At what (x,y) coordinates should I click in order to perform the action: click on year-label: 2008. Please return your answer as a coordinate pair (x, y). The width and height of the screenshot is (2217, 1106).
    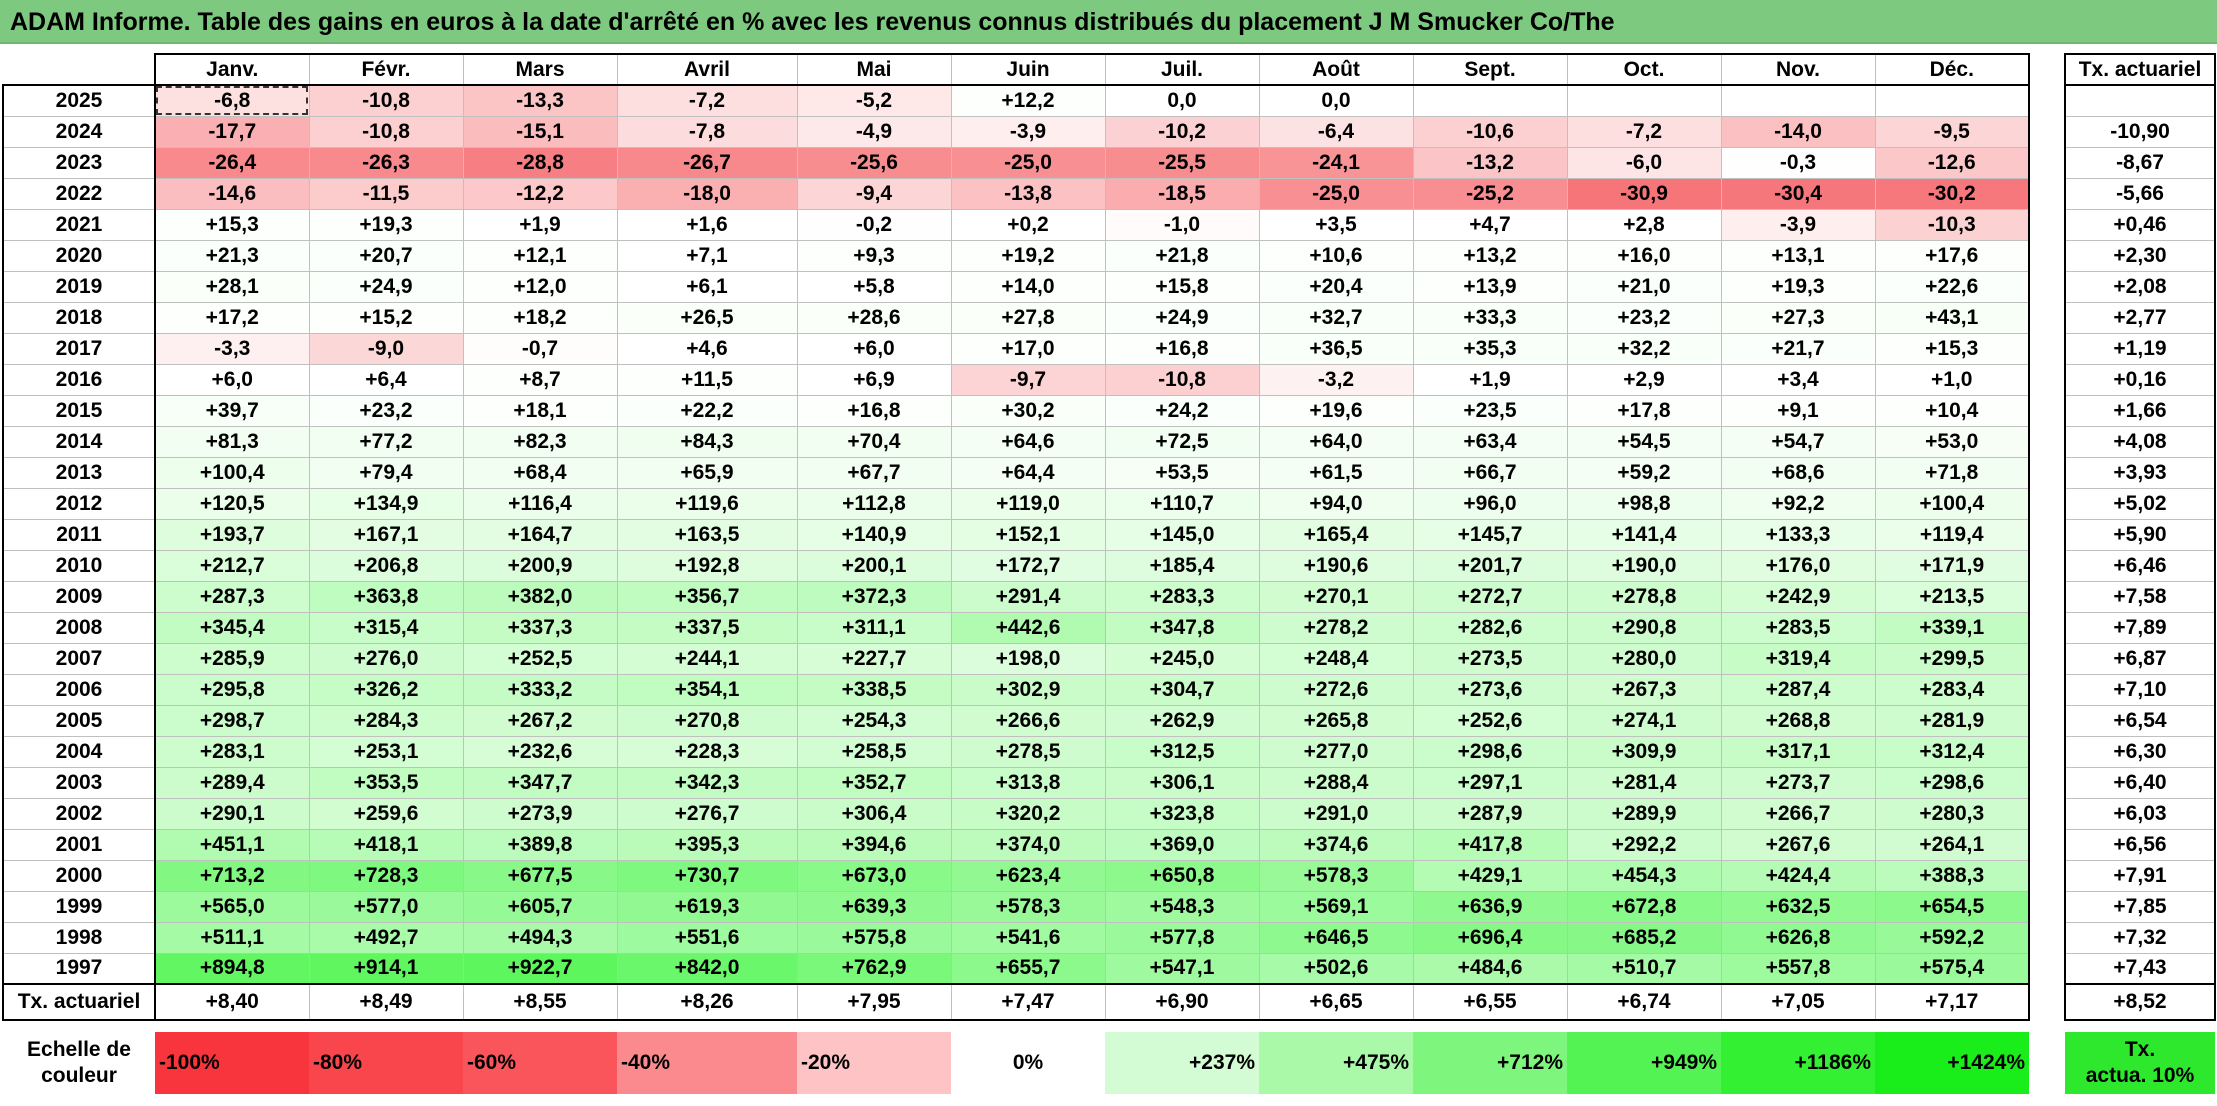
    Looking at the image, I should click on (79, 627).